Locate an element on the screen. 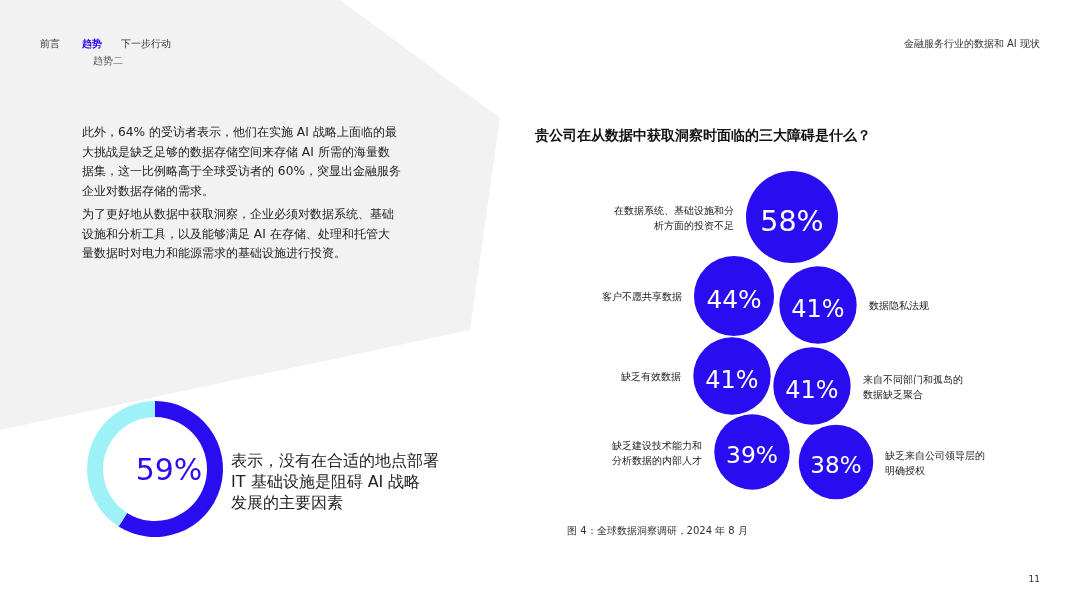  category-label: 来自不同部门和孤岛的数据缺乏聚合 is located at coordinates (912, 386).